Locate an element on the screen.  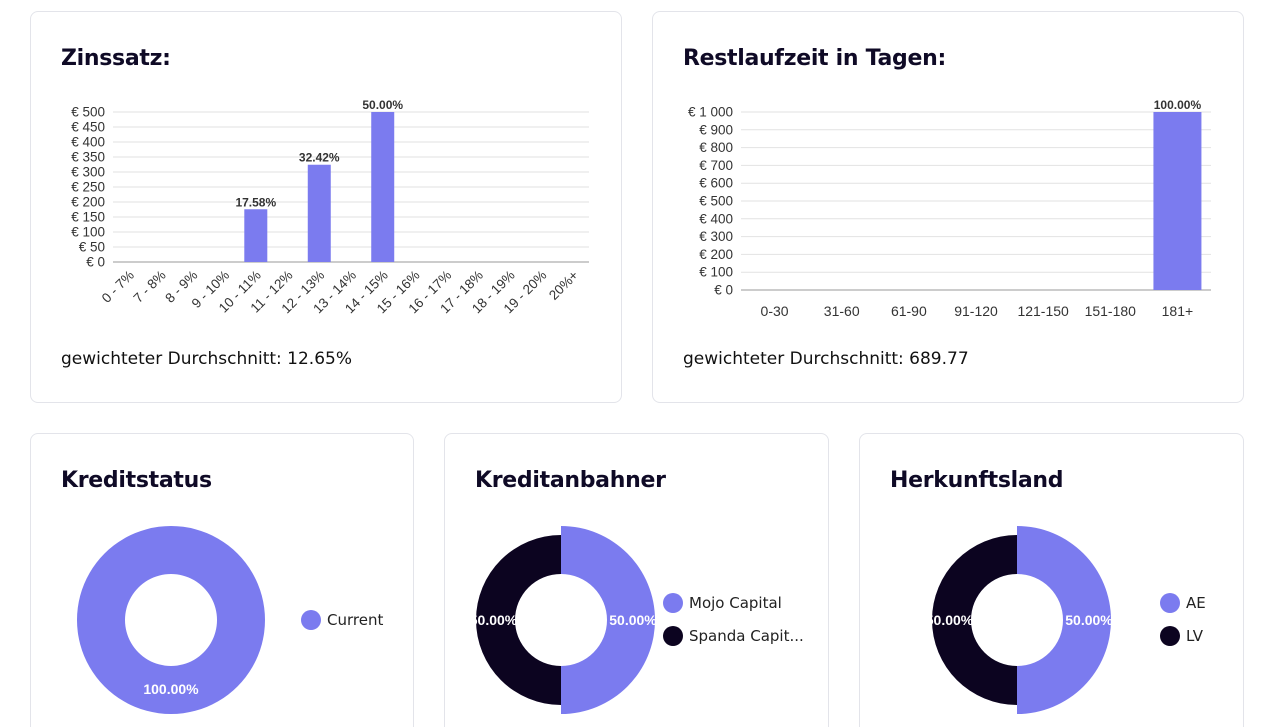
data-label: 50.00% is located at coordinates (382, 105).